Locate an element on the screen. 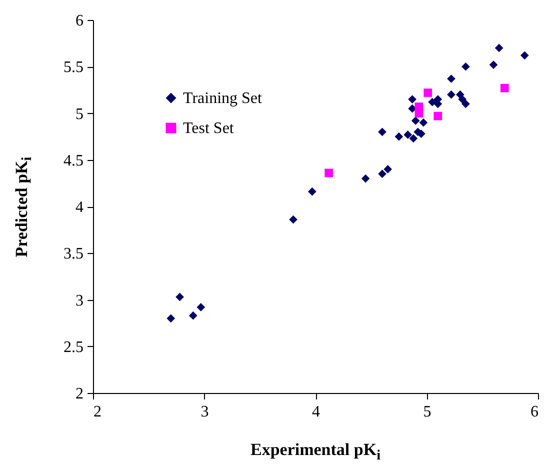  x-axis-title: Experimental pK$_{i}$ is located at coordinates (315, 452).